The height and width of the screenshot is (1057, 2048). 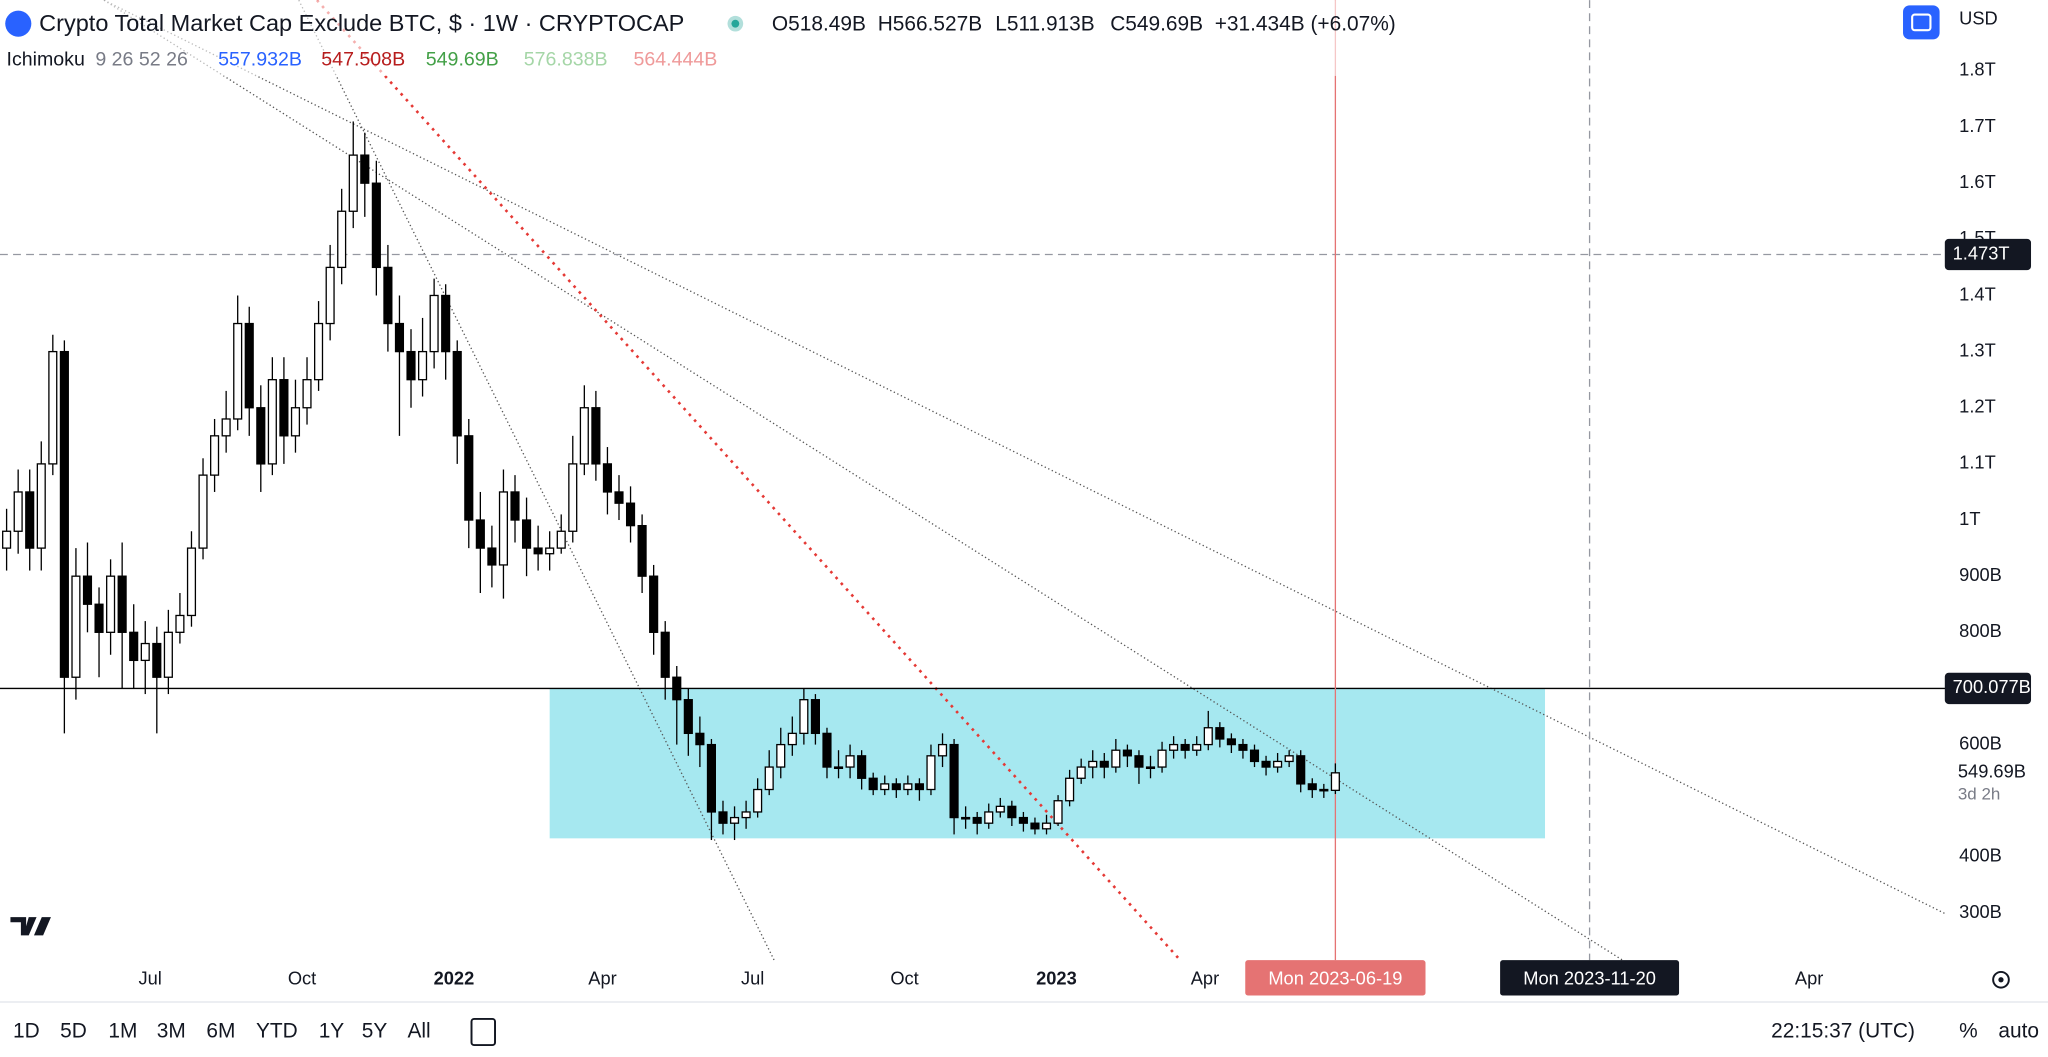 I want to click on screenshot-button, so click(x=1921, y=22).